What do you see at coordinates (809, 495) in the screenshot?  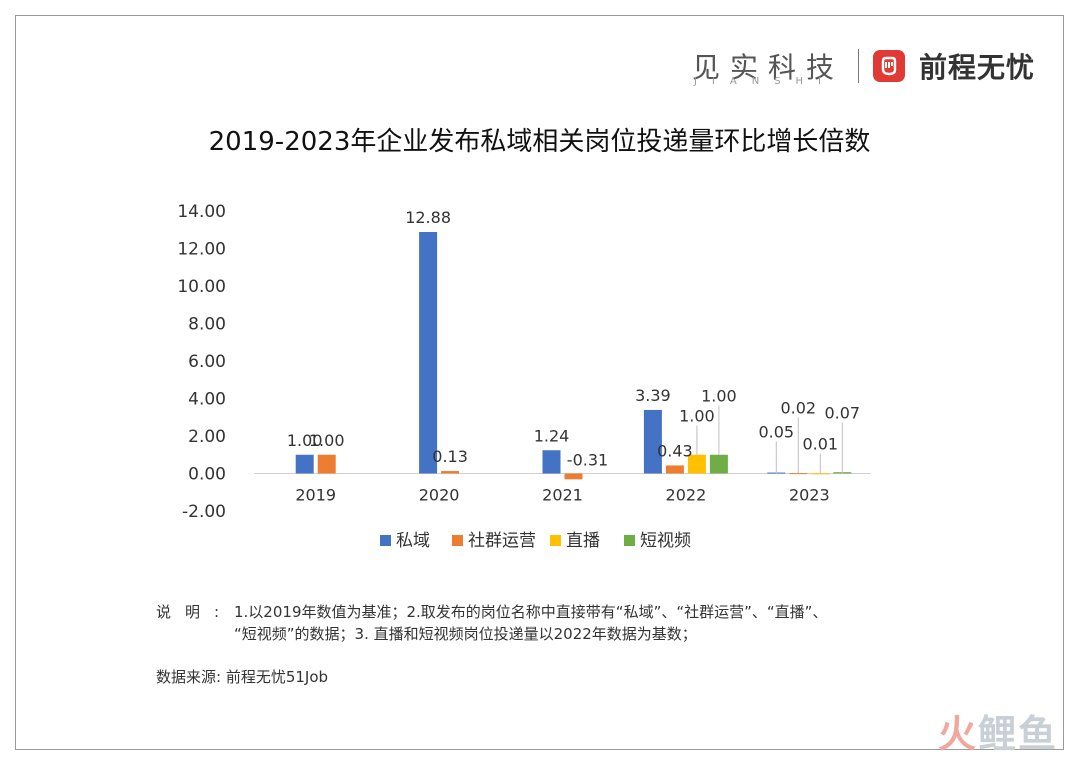 I see `x-tick-label: 2023` at bounding box center [809, 495].